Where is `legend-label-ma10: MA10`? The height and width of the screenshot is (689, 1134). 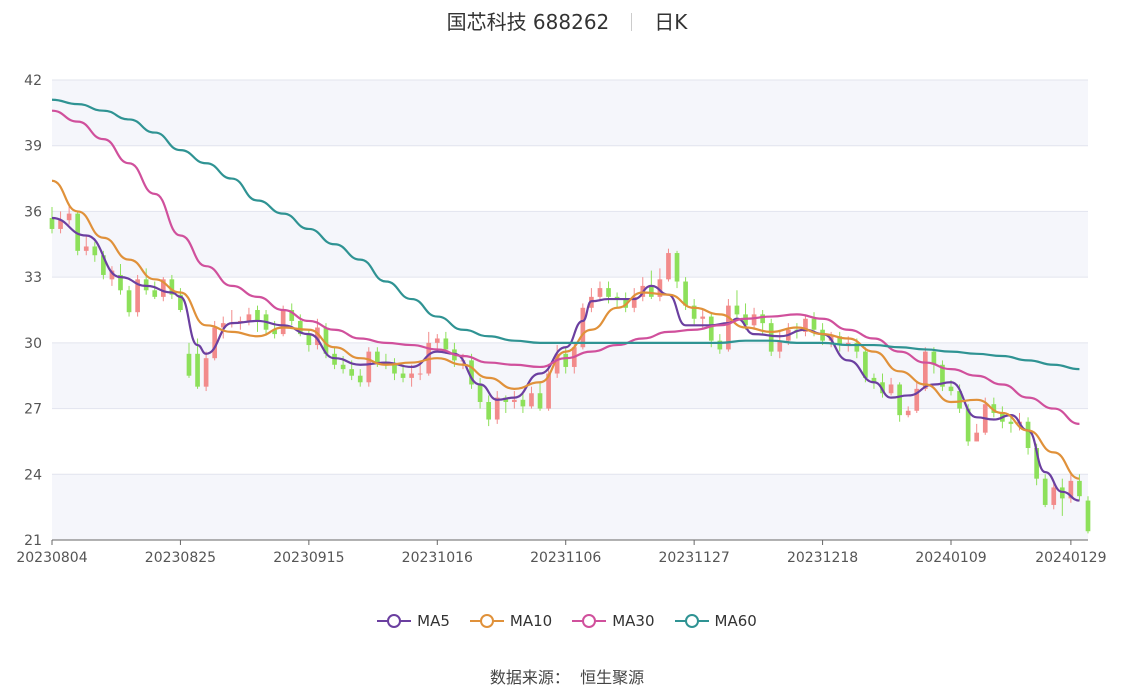 legend-label-ma10: MA10 is located at coordinates (531, 621).